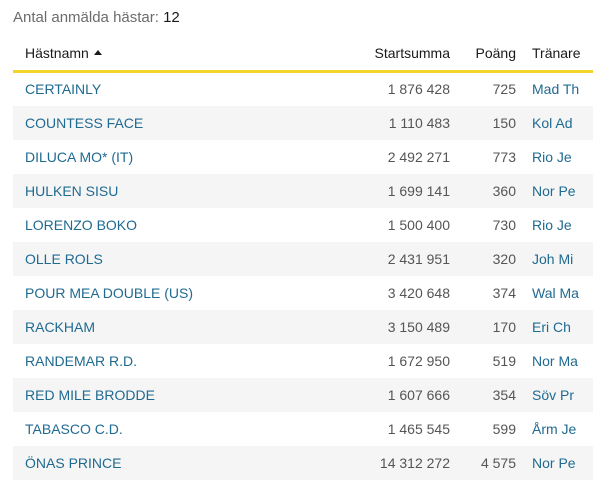 The width and height of the screenshot is (593, 480). What do you see at coordinates (84, 122) in the screenshot?
I see `horse-name-link: COUNTESS FACE` at bounding box center [84, 122].